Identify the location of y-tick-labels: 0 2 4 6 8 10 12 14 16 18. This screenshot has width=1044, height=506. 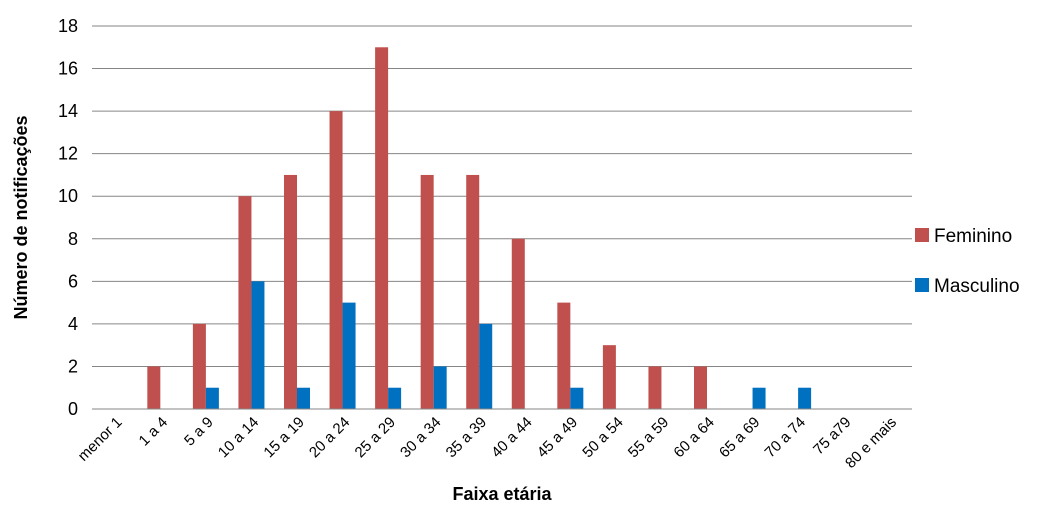
(68, 217).